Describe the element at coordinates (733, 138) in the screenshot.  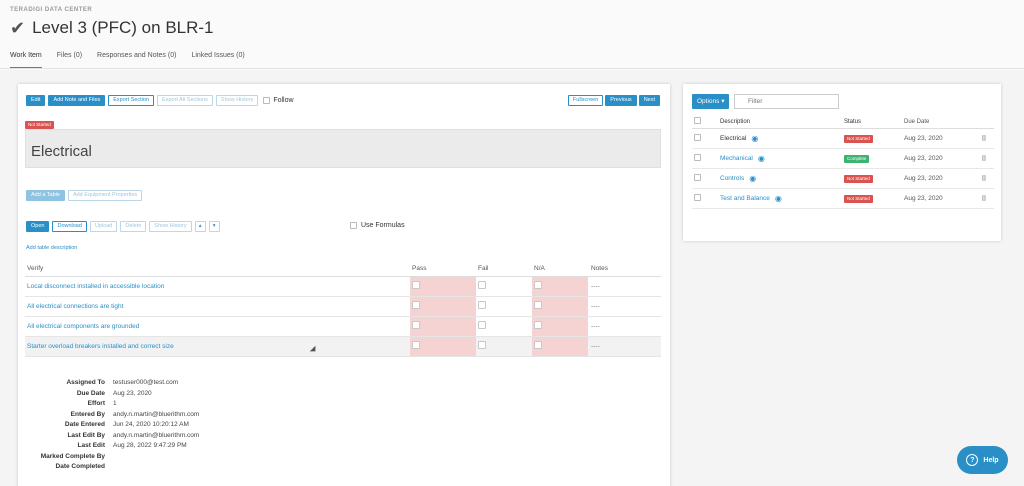
I see `section-name: Electrical` at that location.